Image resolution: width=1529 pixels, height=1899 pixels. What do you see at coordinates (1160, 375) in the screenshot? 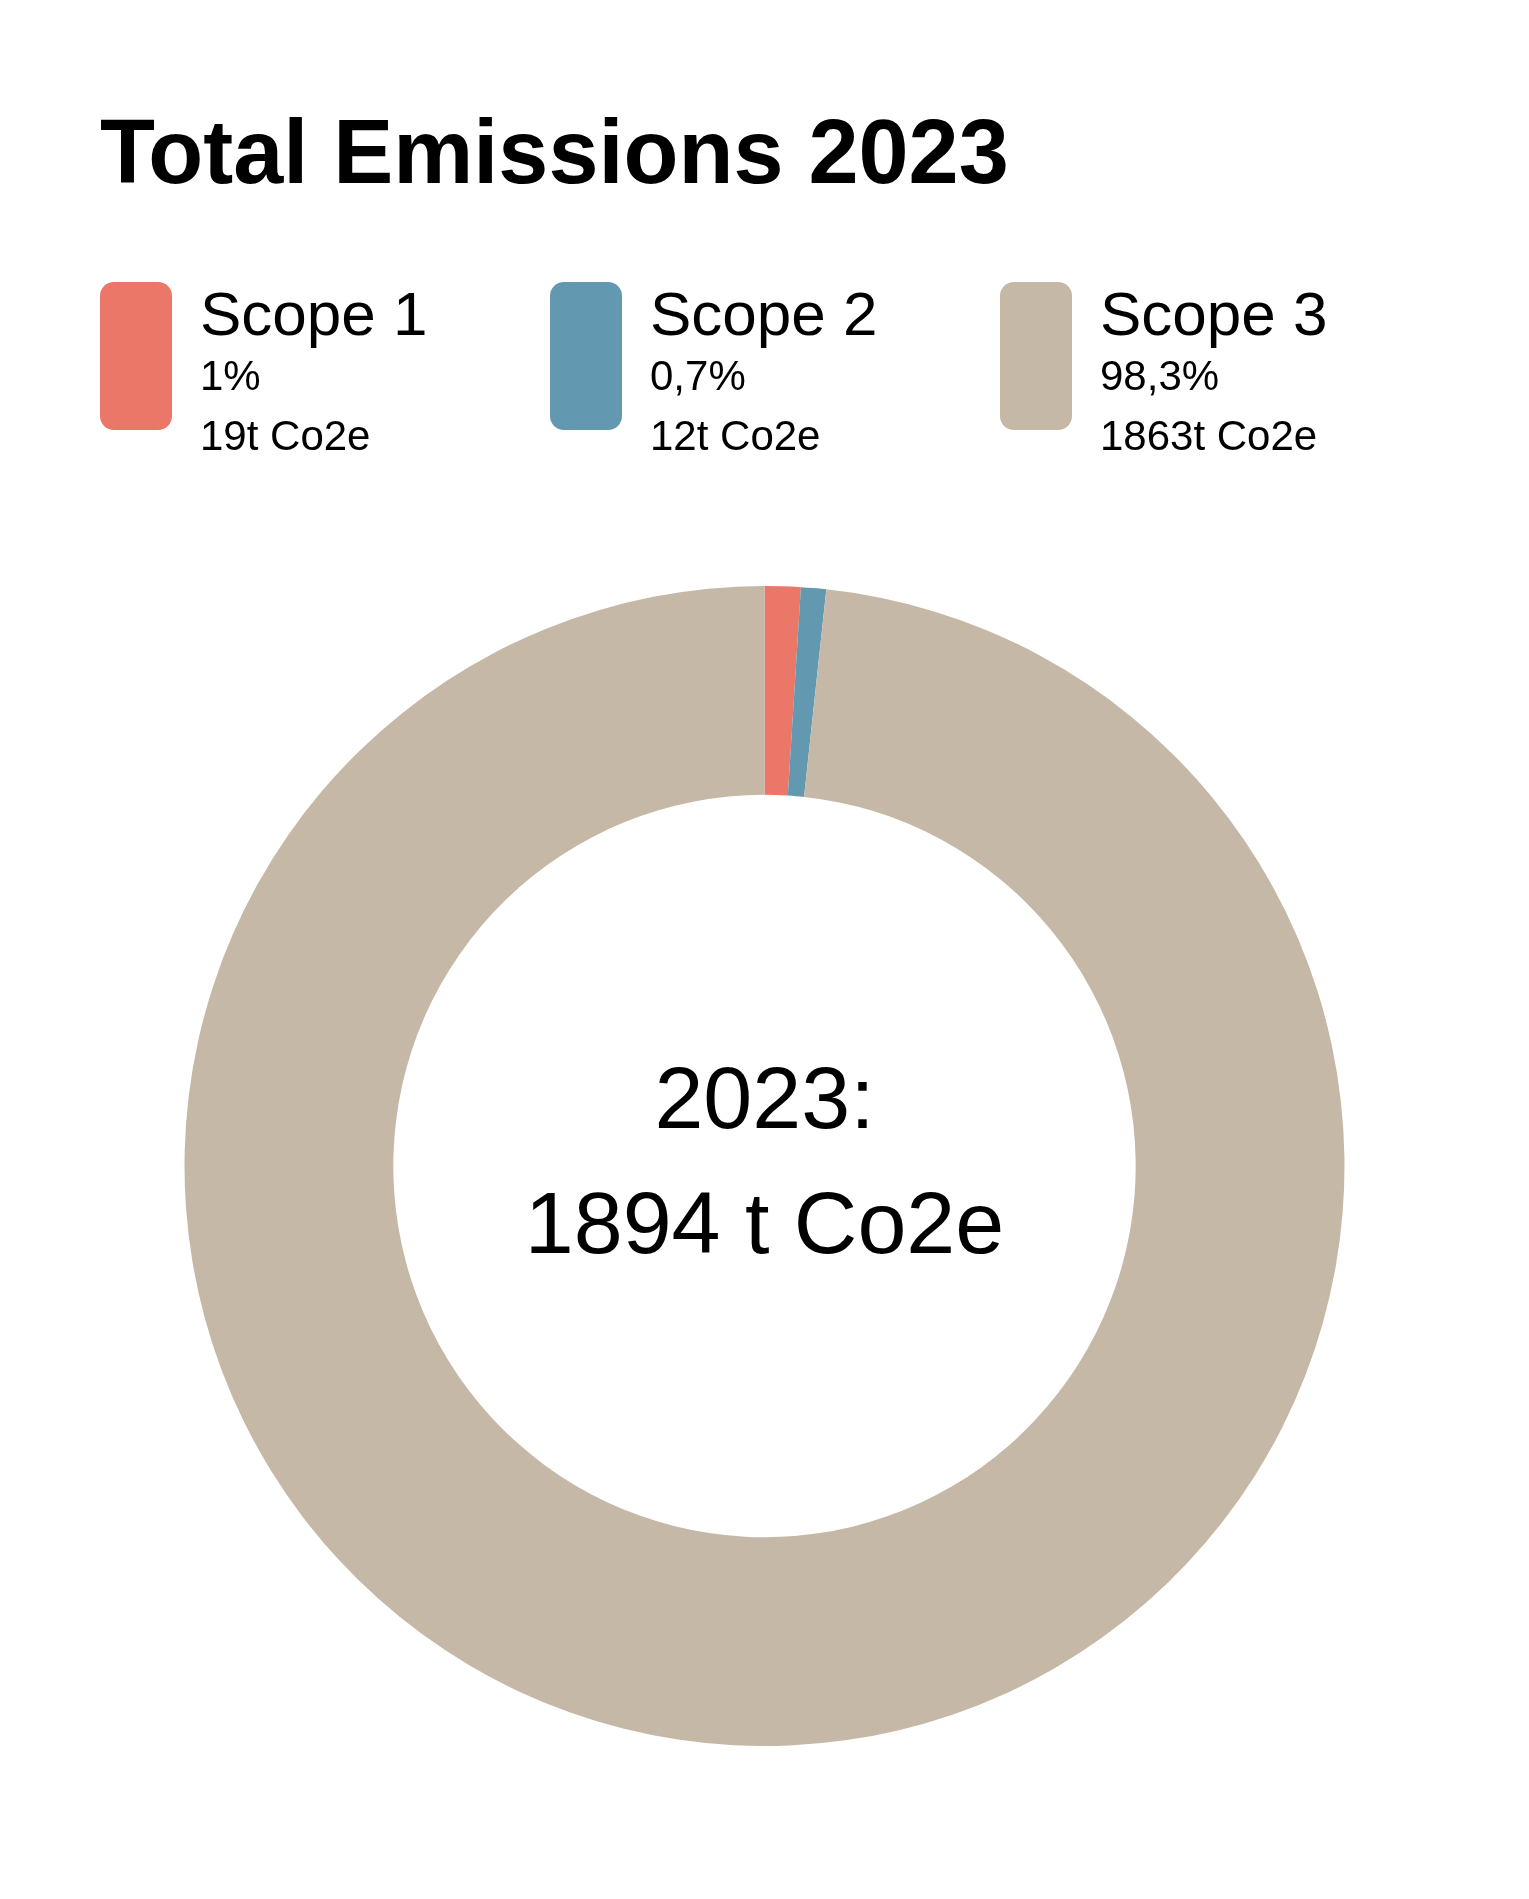
I see `data-label: 98,3%` at bounding box center [1160, 375].